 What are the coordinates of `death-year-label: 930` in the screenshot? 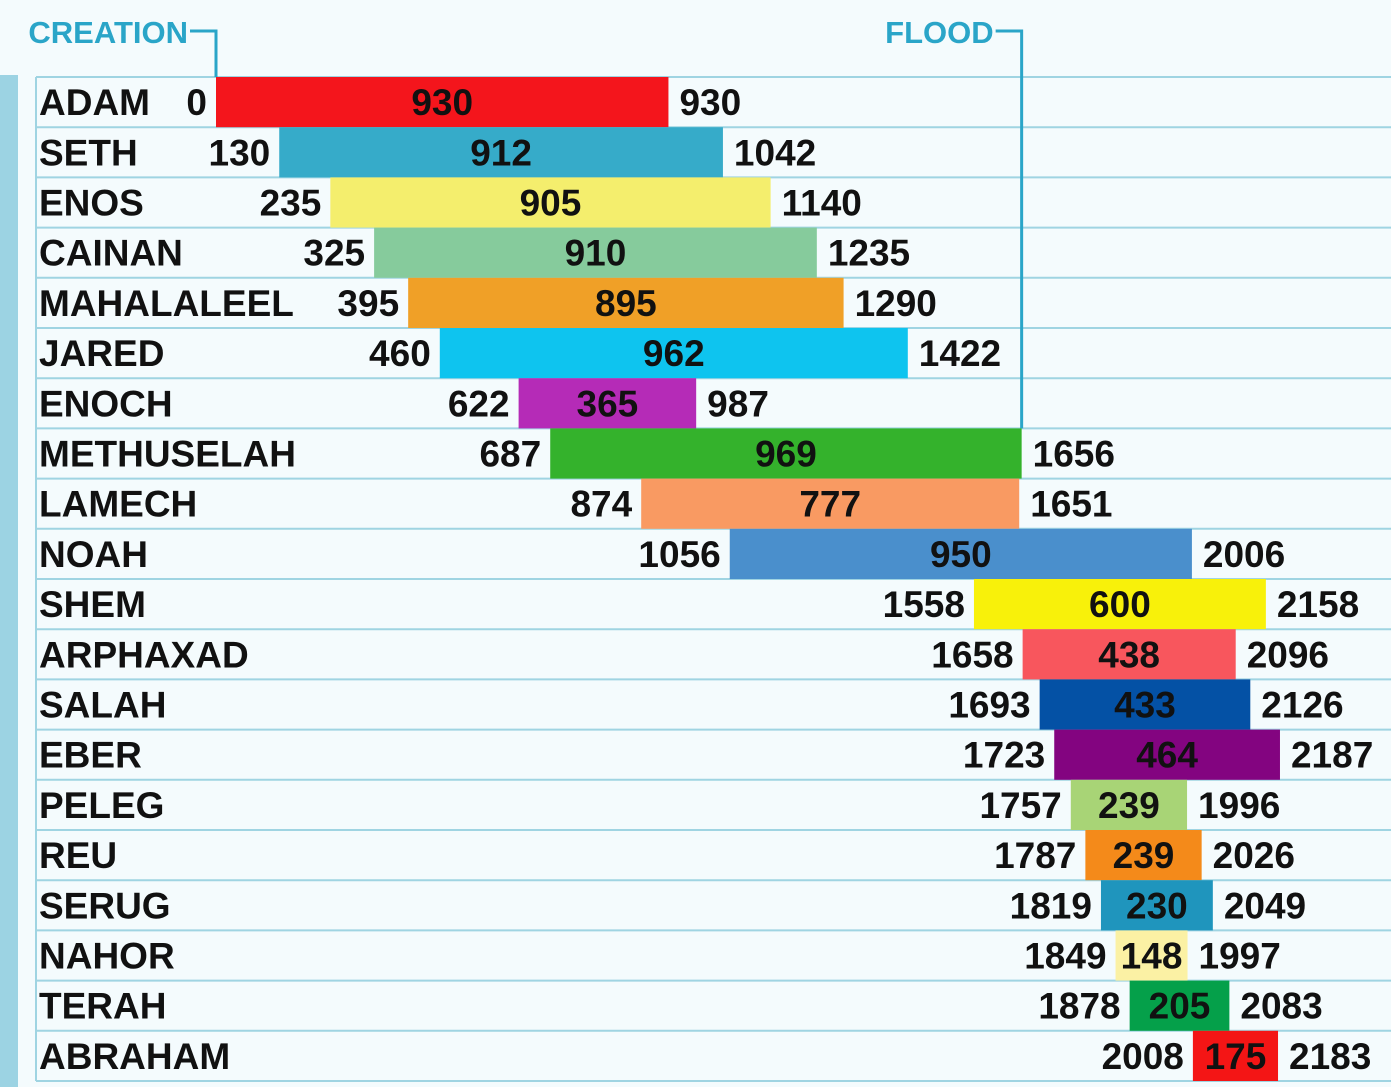 It's located at (710, 102).